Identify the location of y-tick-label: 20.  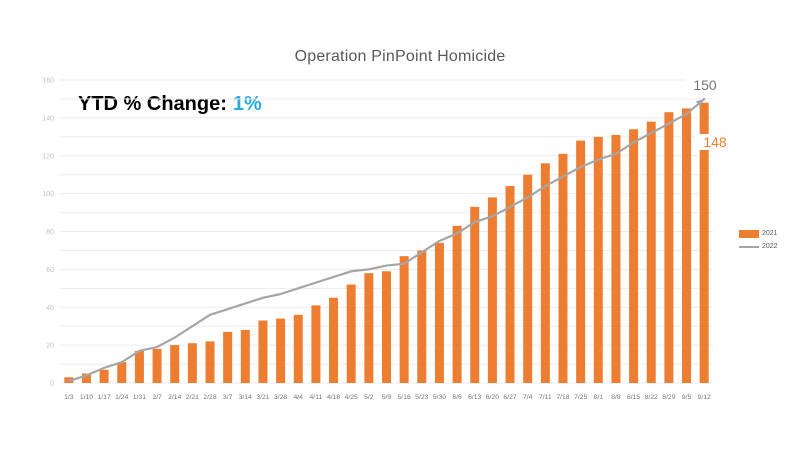
(50, 346).